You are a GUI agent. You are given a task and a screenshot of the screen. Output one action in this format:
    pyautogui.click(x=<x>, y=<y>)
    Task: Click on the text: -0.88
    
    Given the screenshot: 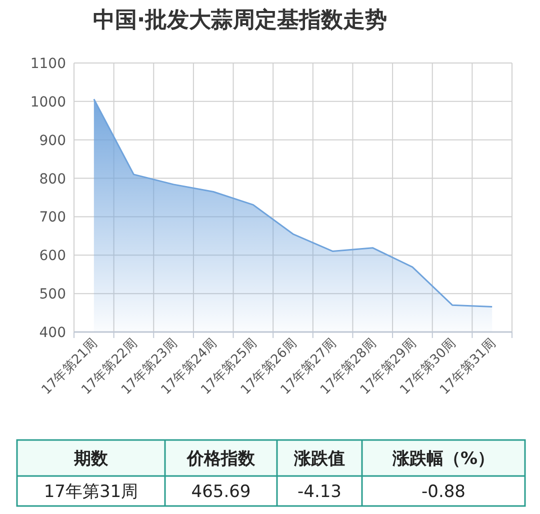 What is the action you would take?
    pyautogui.click(x=444, y=492)
    